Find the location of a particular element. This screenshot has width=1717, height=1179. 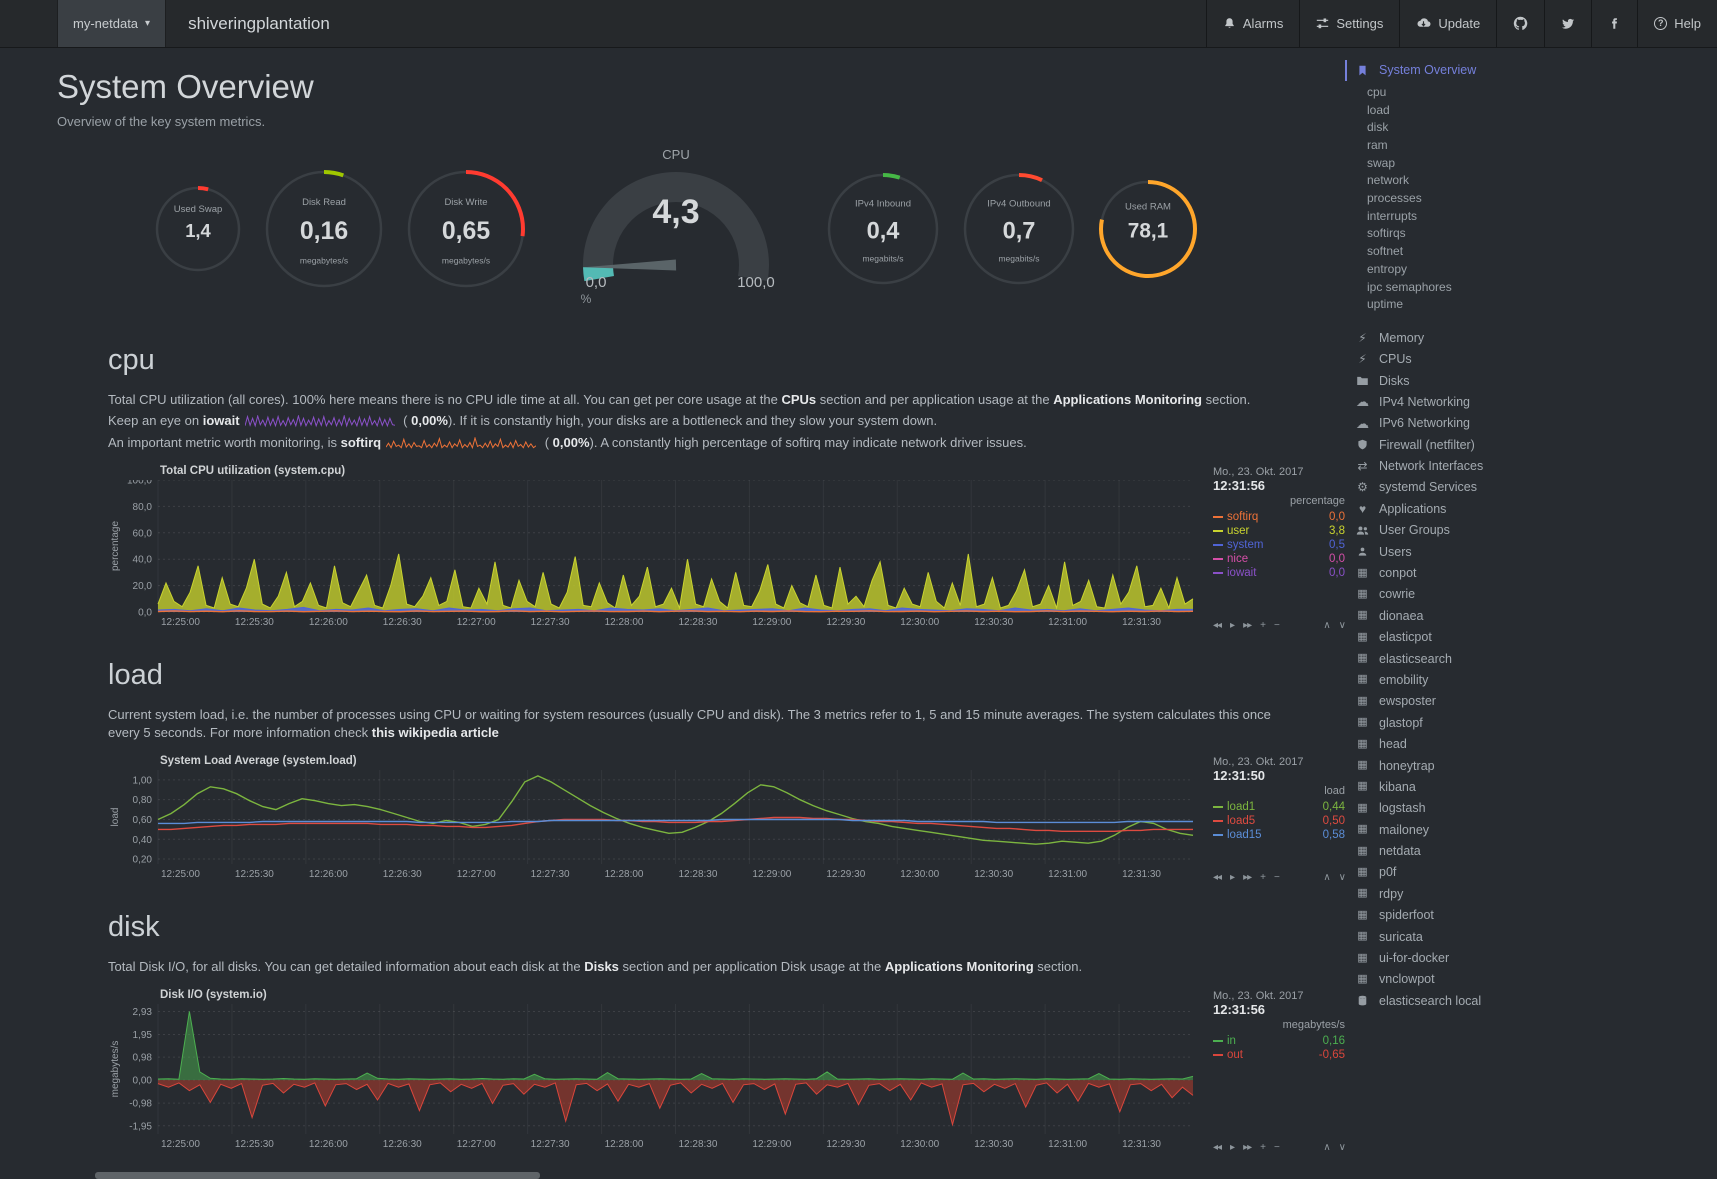

sidebar-item-cpus: ⚡ CPUs is located at coordinates (1475, 359).